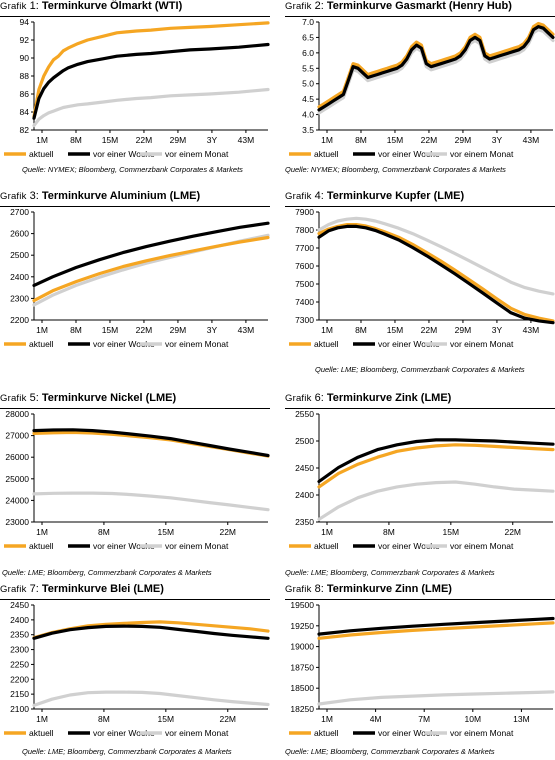 The width and height of the screenshot is (555, 760). I want to click on chart-title-text: Terminkurve Aluminium (LME), so click(121, 196).